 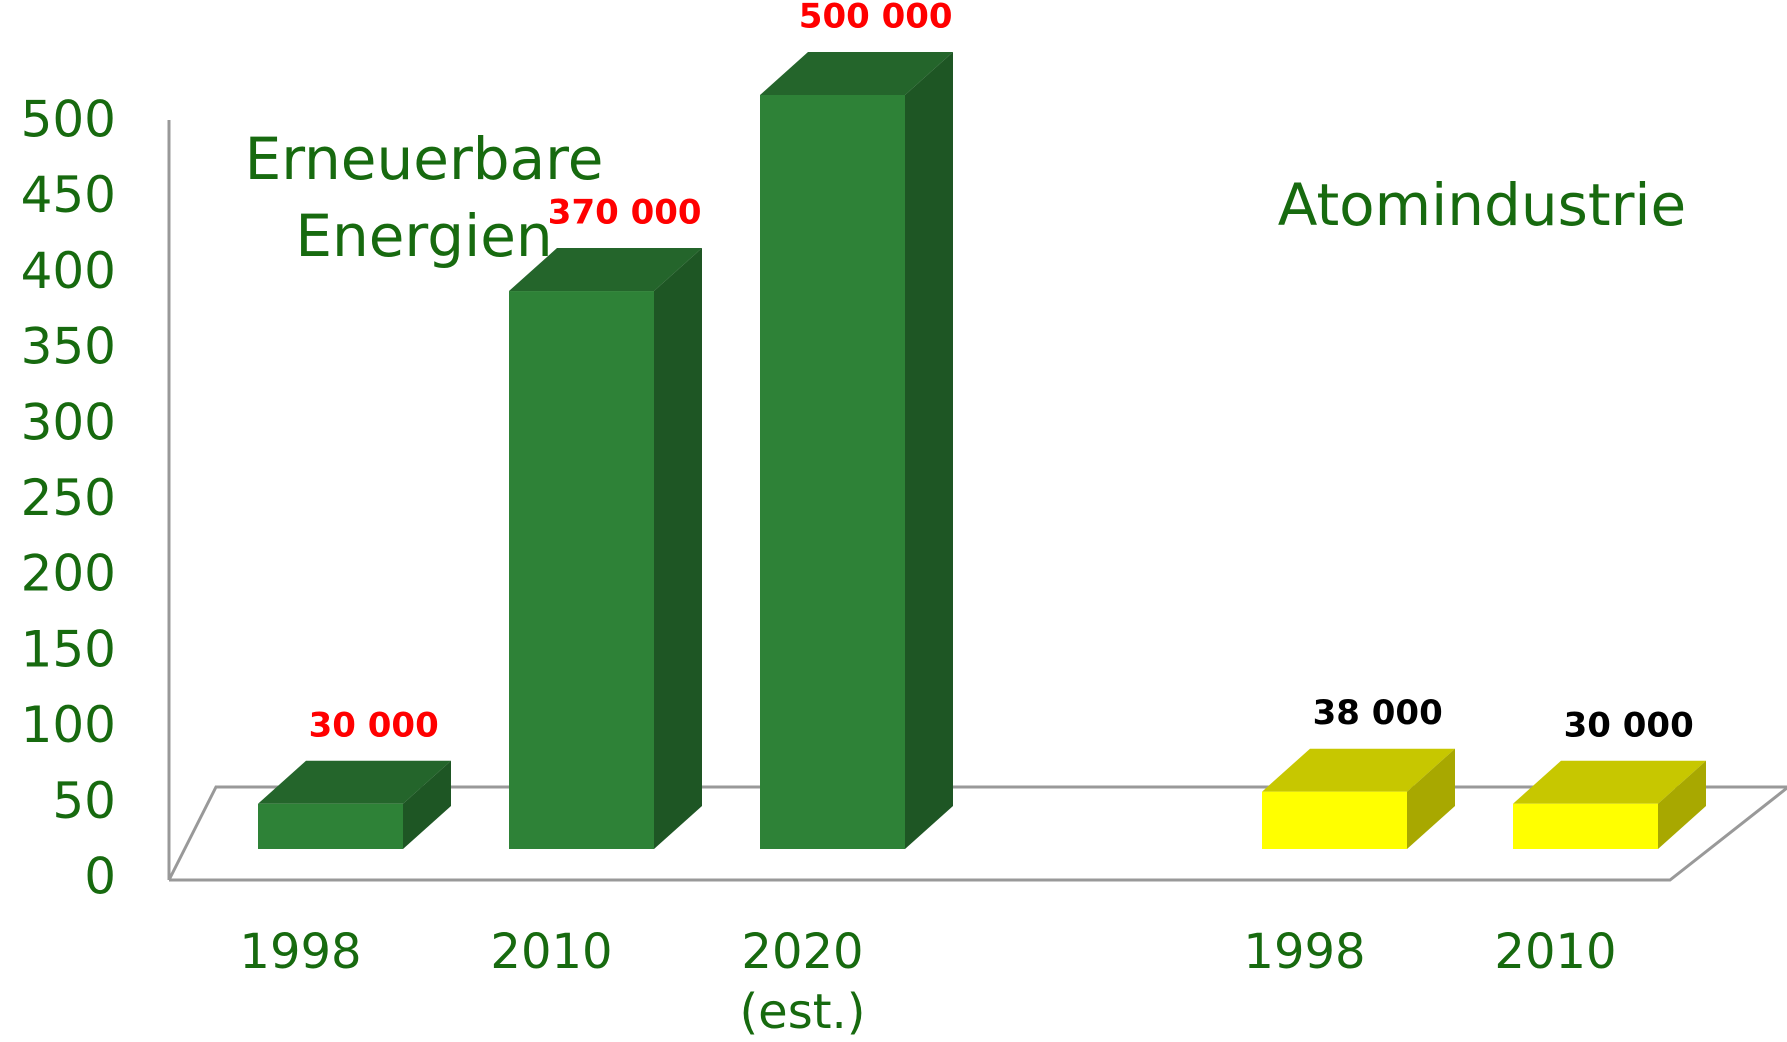 What do you see at coordinates (876, 18) in the screenshot?
I see `value-label: 500 000` at bounding box center [876, 18].